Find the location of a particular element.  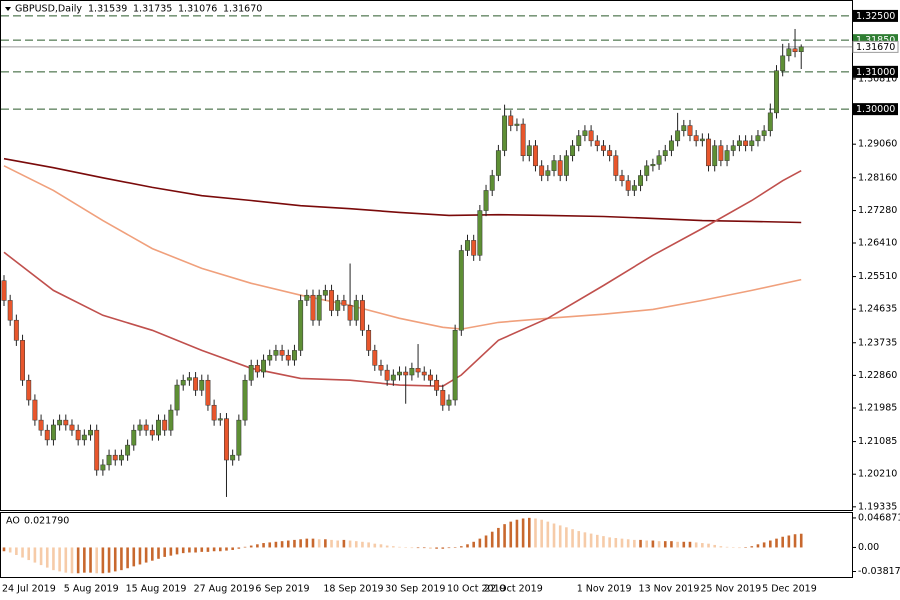

menu-triangle is located at coordinates (8, 9).